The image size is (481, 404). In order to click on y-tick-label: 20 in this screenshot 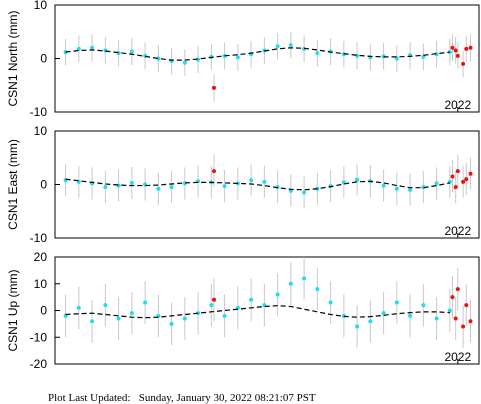, I will do `click(41, 257)`.